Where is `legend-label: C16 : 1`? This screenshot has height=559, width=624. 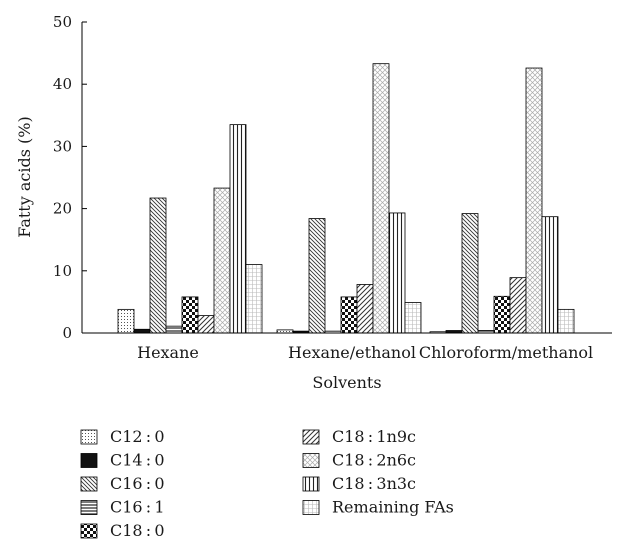 legend-label: C16 : 1 is located at coordinates (137, 507).